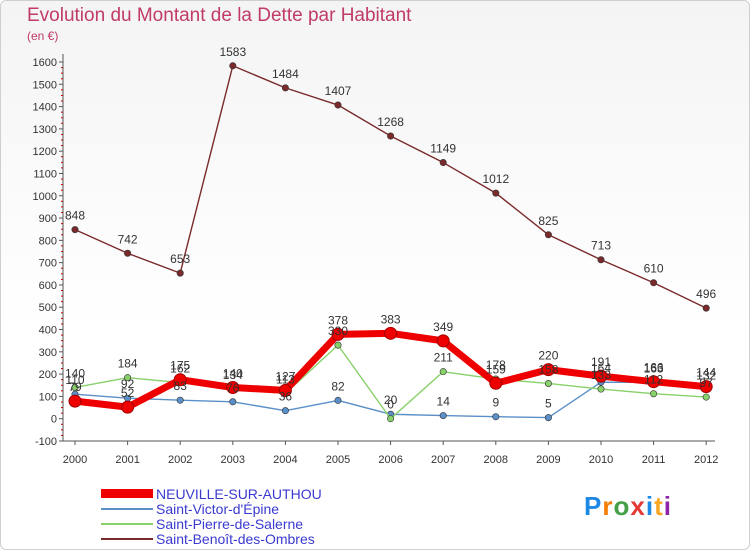  What do you see at coordinates (548, 356) in the screenshot?
I see `data-label: 220` at bounding box center [548, 356].